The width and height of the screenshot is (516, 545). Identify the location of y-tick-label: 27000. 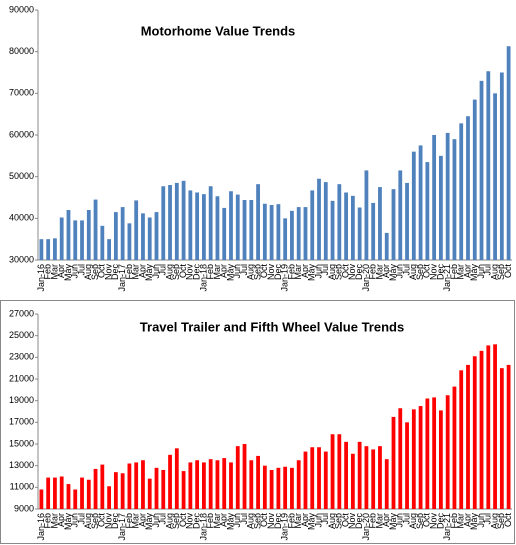
(21, 313).